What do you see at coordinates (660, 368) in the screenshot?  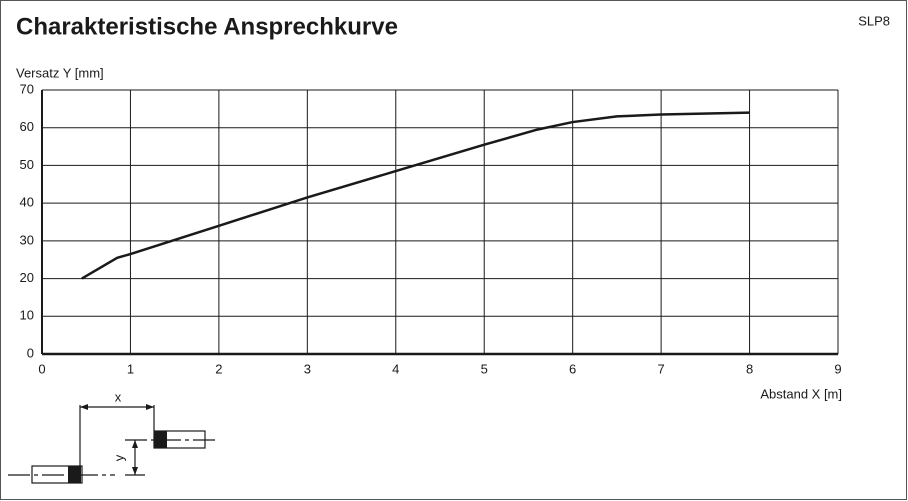 I see `x-tick-label: 7` at bounding box center [660, 368].